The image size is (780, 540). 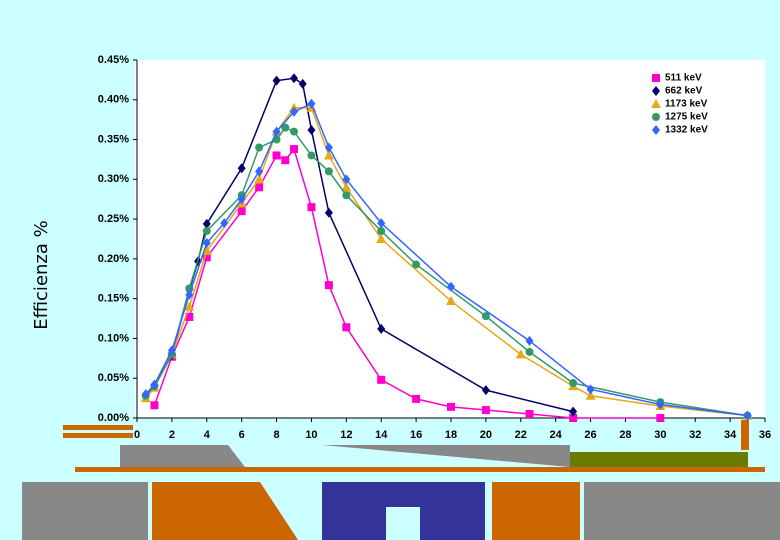 I want to click on legend-label: 511 keV, so click(x=683, y=78).